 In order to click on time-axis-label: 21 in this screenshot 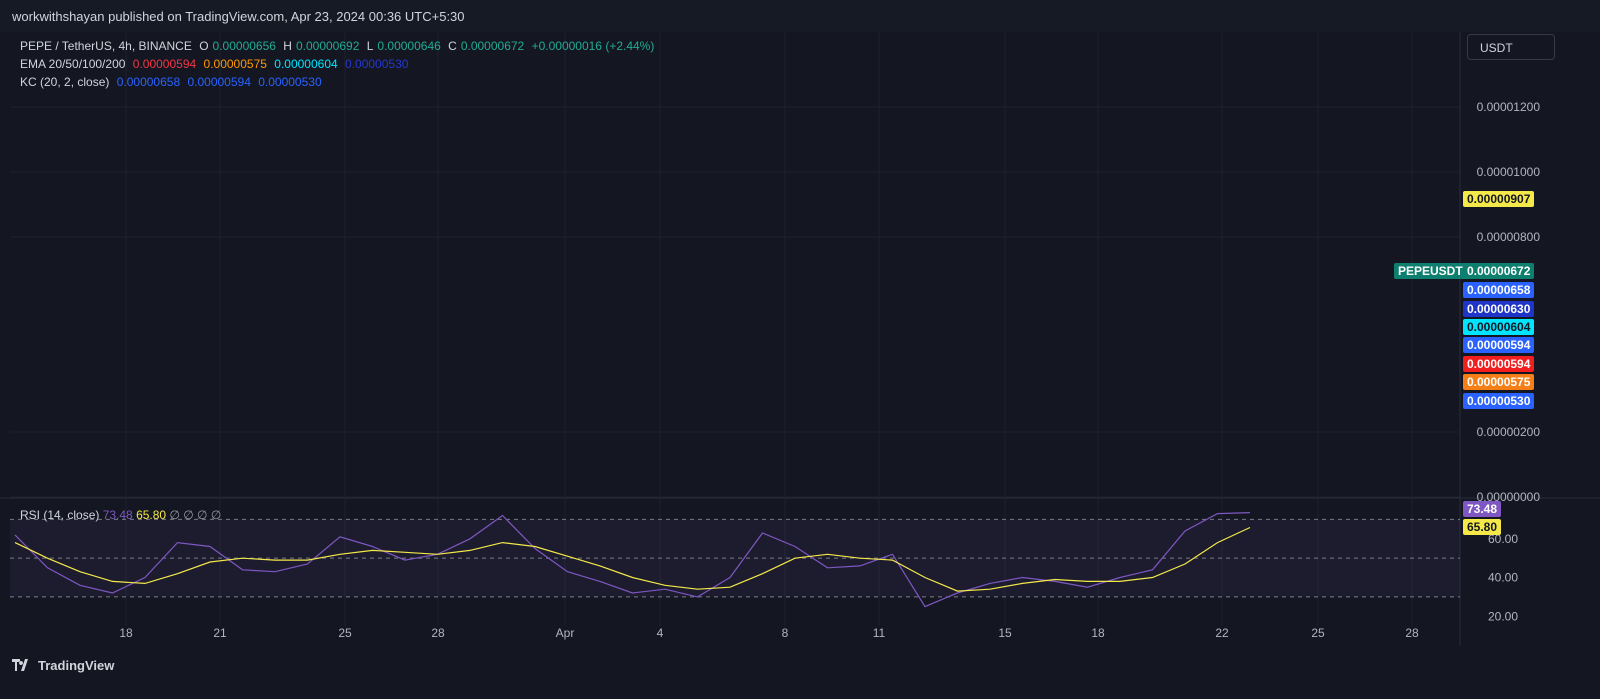, I will do `click(220, 633)`.